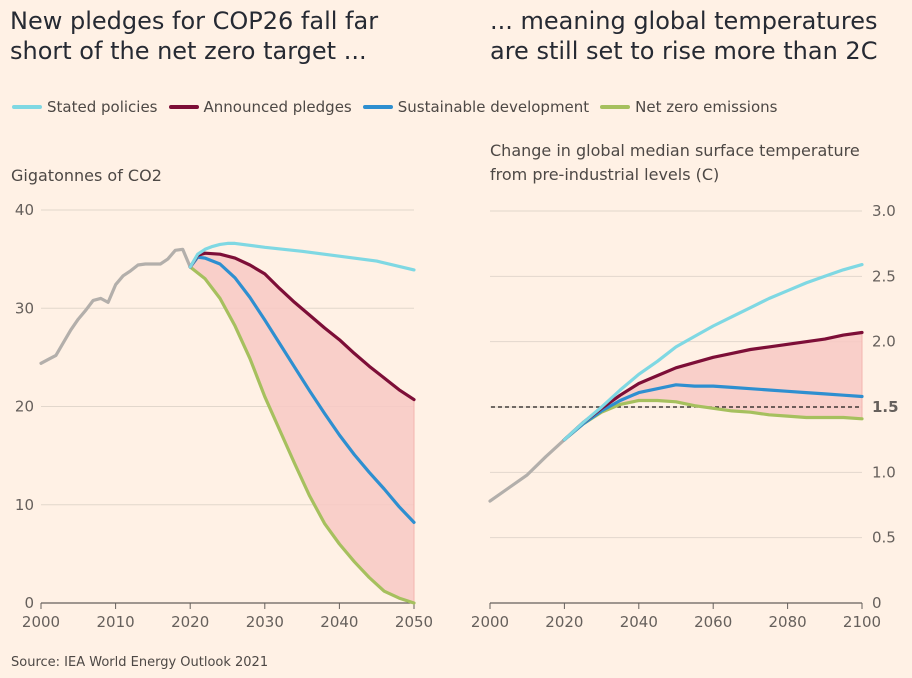  Describe the element at coordinates (884, 472) in the screenshot. I see `right-chart-y-tick-label-1-0: 1.0` at that location.